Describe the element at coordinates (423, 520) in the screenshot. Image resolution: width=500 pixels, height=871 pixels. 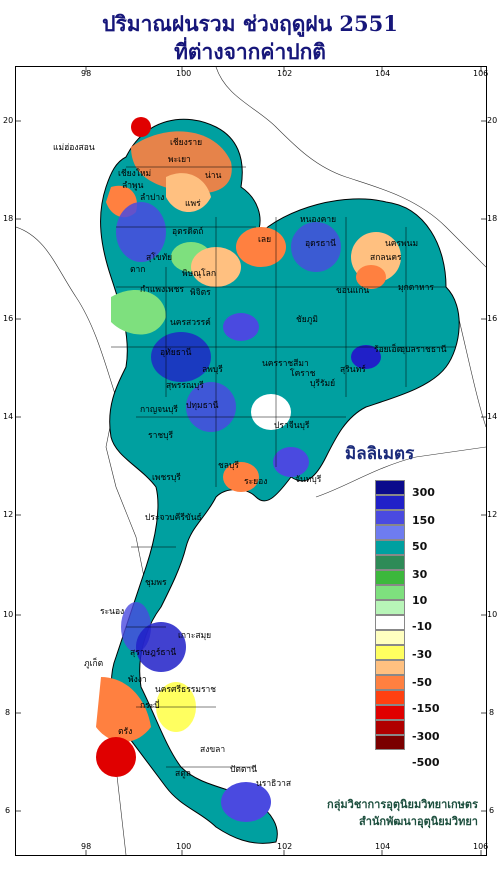
I see `legend-label: 150` at that location.